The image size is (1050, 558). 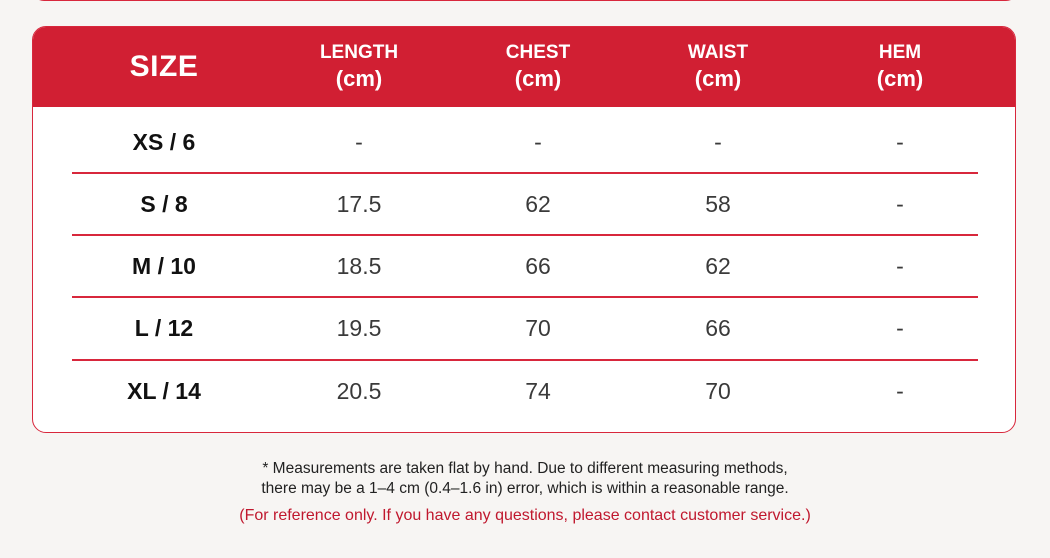 I want to click on header-size-label: SIZE, so click(x=164, y=66).